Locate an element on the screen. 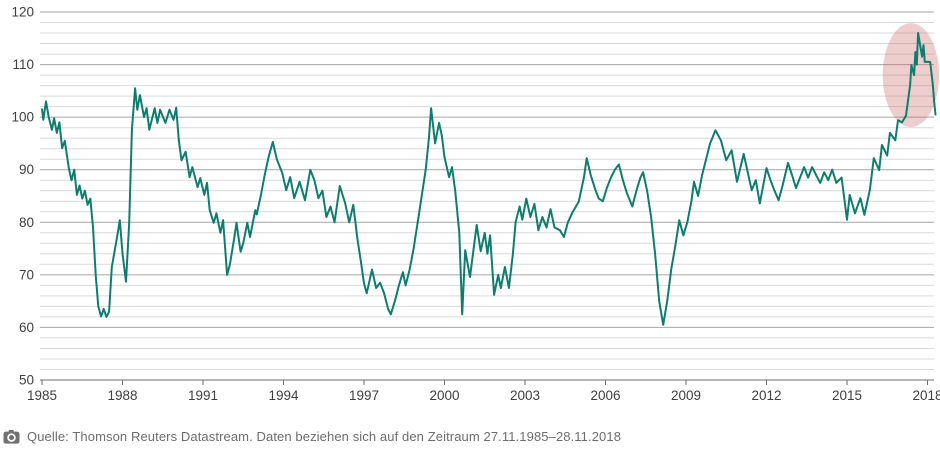 The height and width of the screenshot is (450, 940). svg-text: 1988 is located at coordinates (122, 395).